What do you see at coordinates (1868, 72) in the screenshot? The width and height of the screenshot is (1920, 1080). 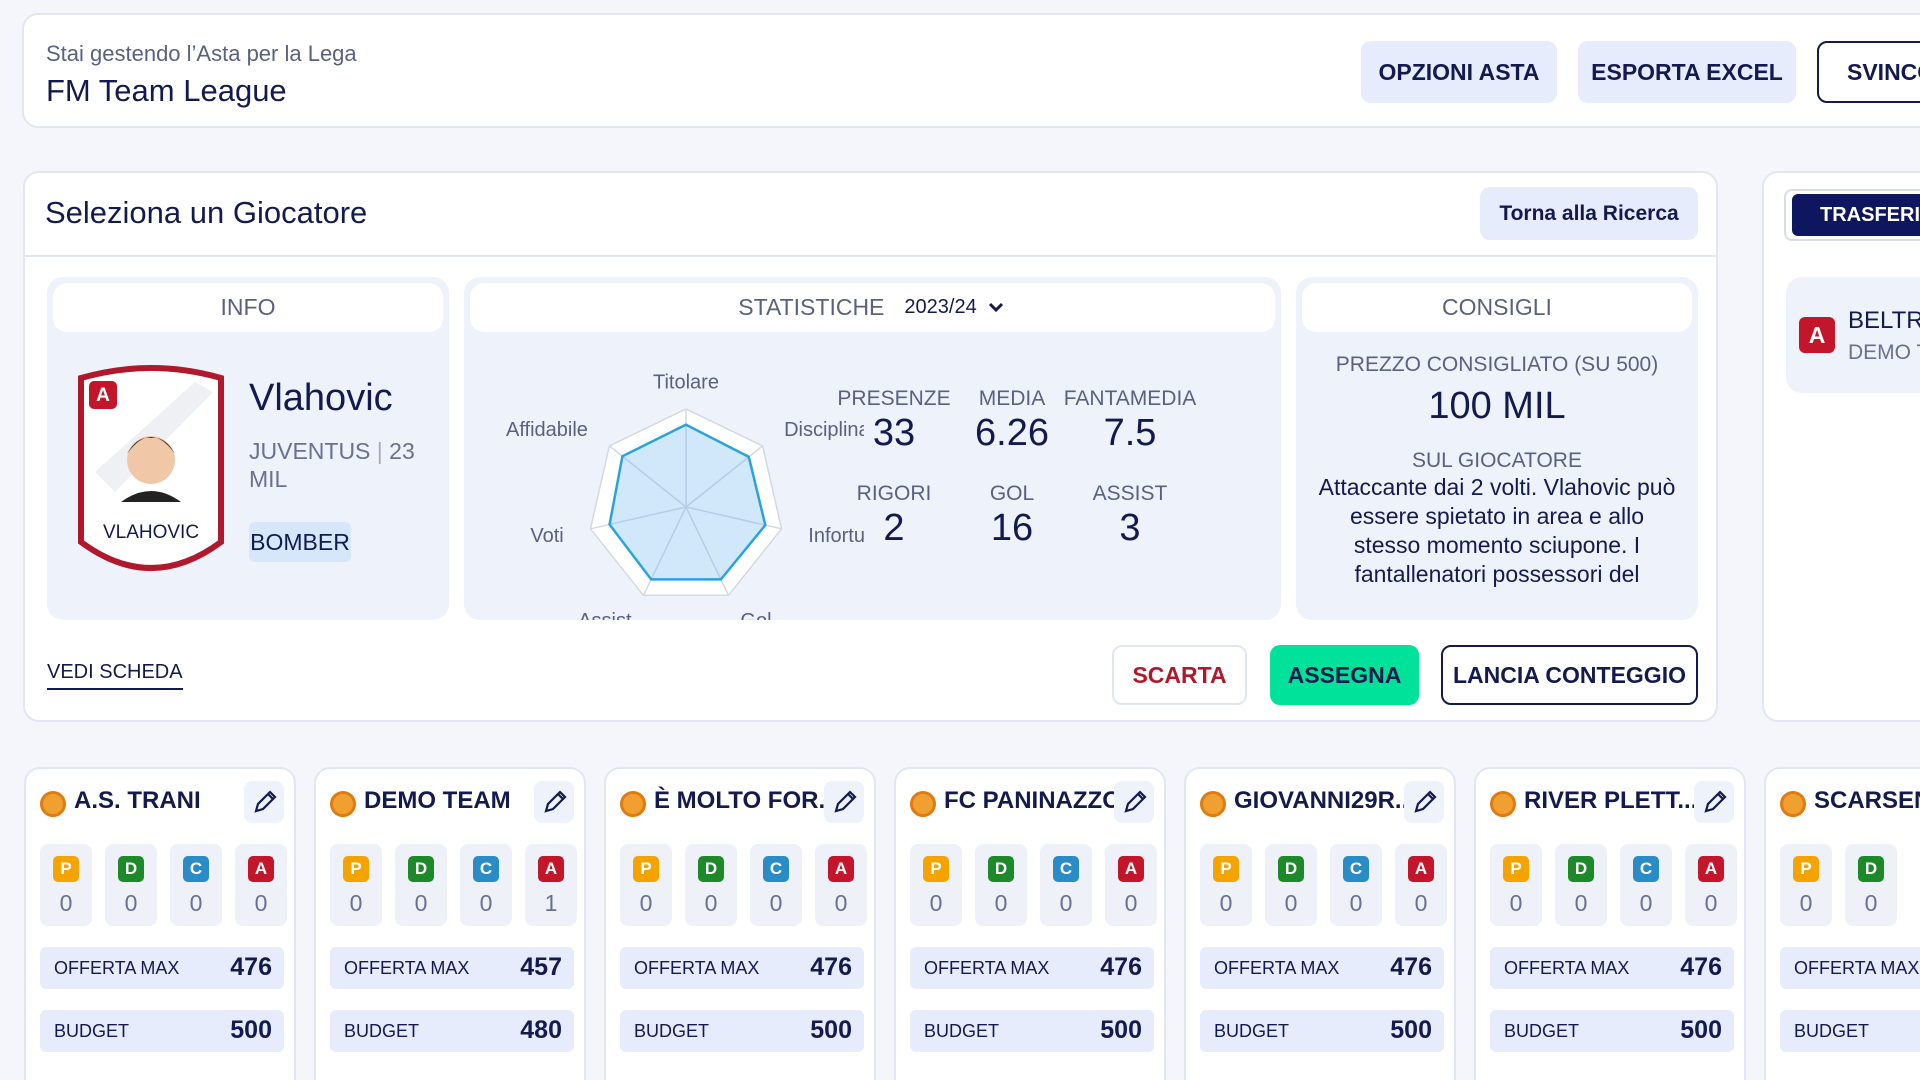 I see `release-button: SVINCO` at bounding box center [1868, 72].